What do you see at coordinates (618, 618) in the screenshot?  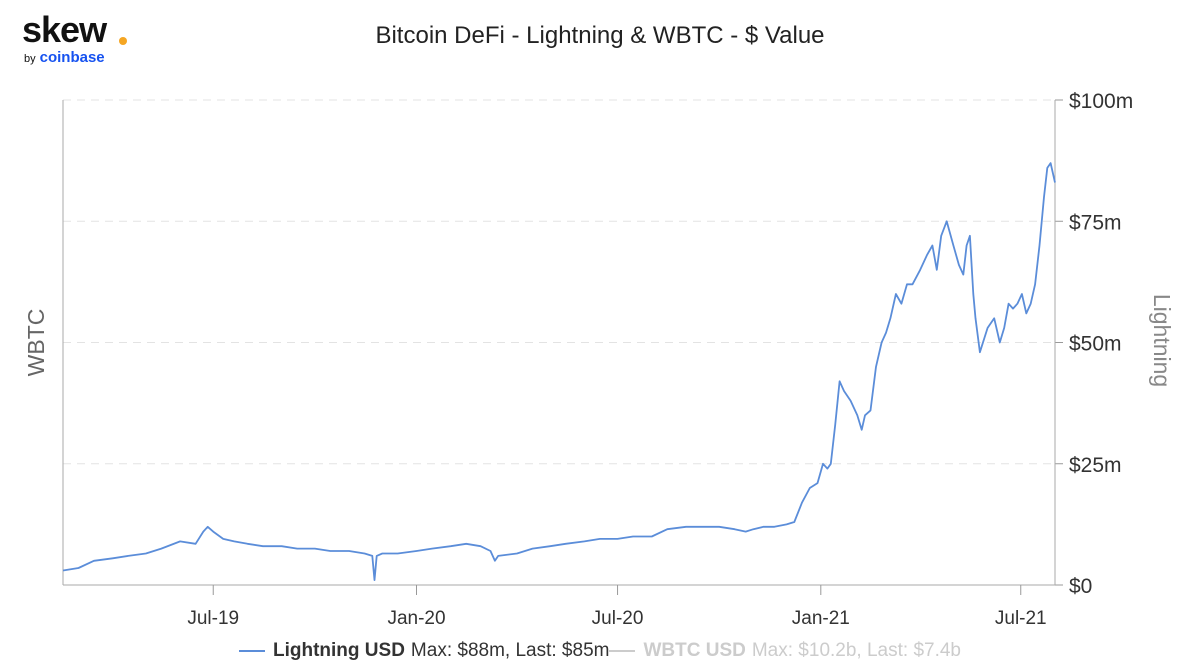 I see `x-tick-label: Jul-20` at bounding box center [618, 618].